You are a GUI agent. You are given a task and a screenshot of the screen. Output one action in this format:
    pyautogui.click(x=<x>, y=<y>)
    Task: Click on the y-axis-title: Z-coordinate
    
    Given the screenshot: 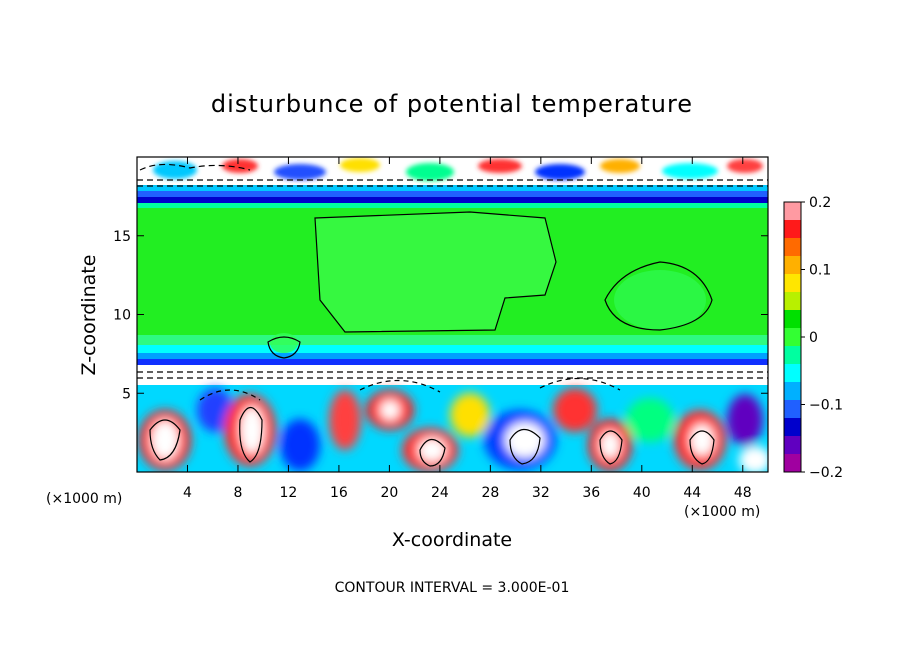 What is the action you would take?
    pyautogui.click(x=89, y=315)
    